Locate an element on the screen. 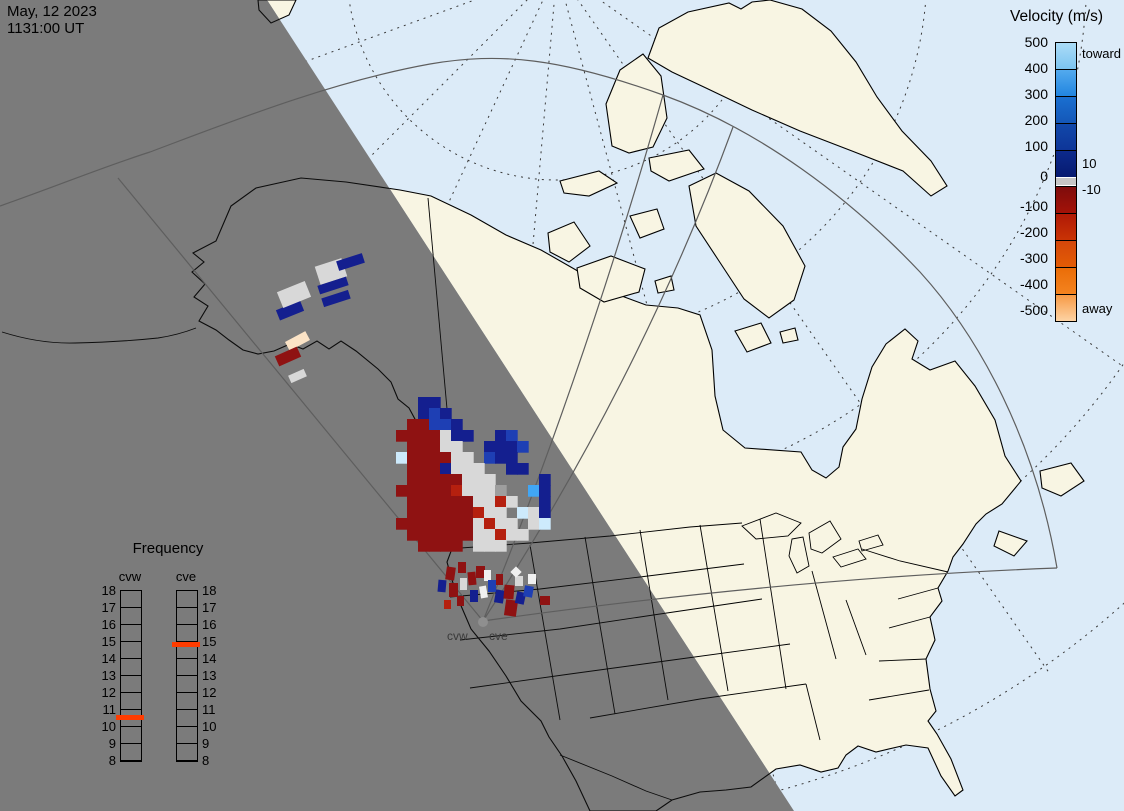 Image resolution: width=1124 pixels, height=811 pixels. date-text: May, 12 2023 is located at coordinates (52, 11).